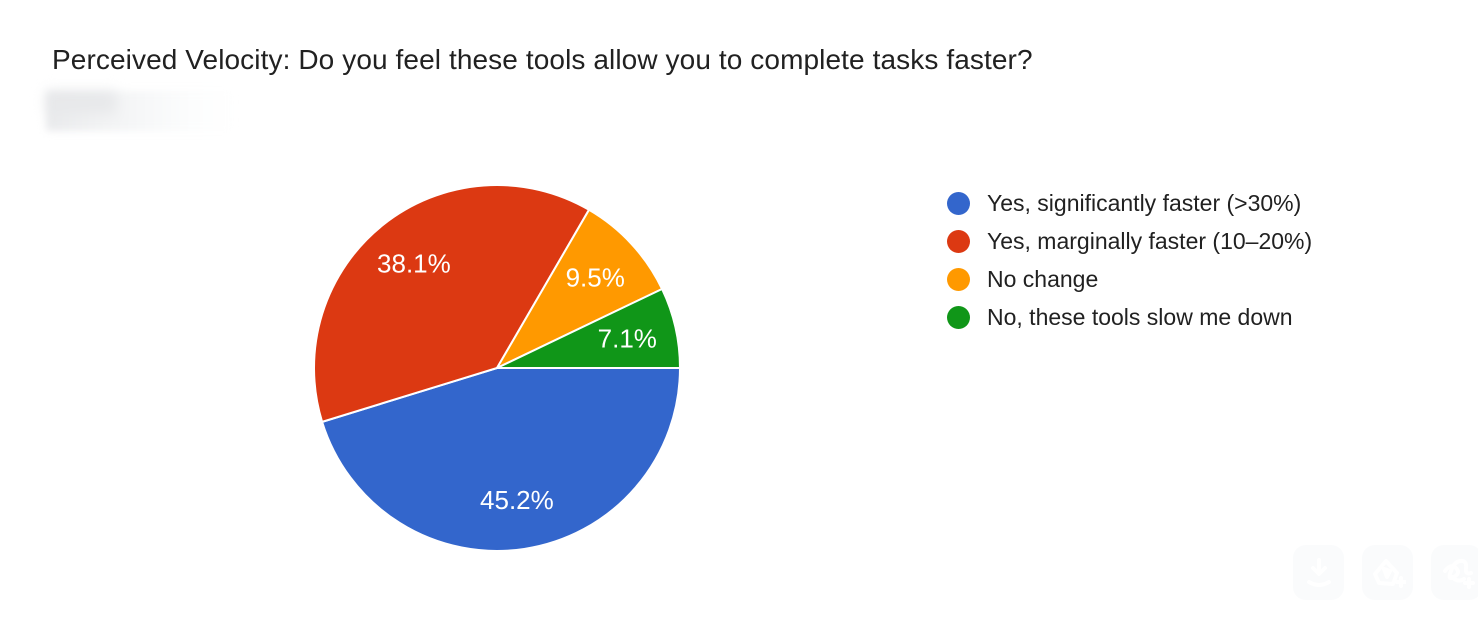  I want to click on legend-label: No change, so click(1043, 278).